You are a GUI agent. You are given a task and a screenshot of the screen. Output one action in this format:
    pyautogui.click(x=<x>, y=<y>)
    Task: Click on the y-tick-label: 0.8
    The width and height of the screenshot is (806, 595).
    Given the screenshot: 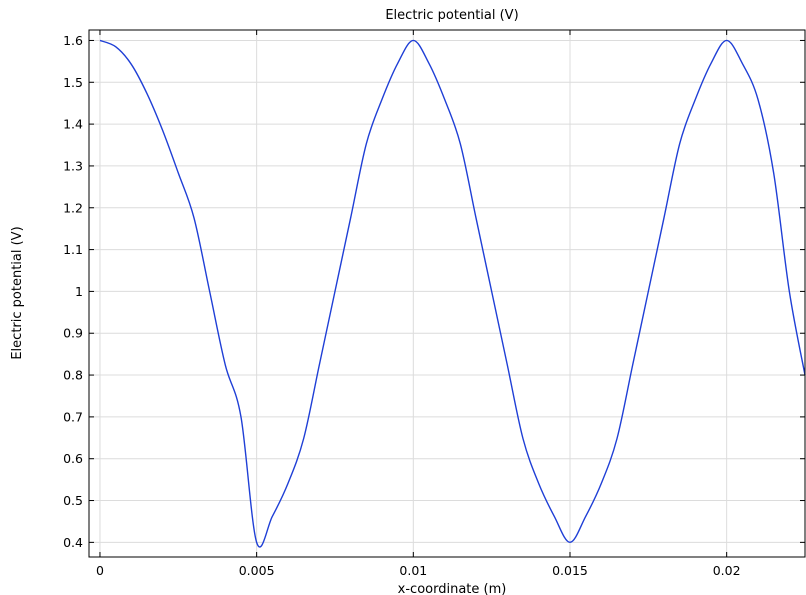 What is the action you would take?
    pyautogui.click(x=73, y=375)
    